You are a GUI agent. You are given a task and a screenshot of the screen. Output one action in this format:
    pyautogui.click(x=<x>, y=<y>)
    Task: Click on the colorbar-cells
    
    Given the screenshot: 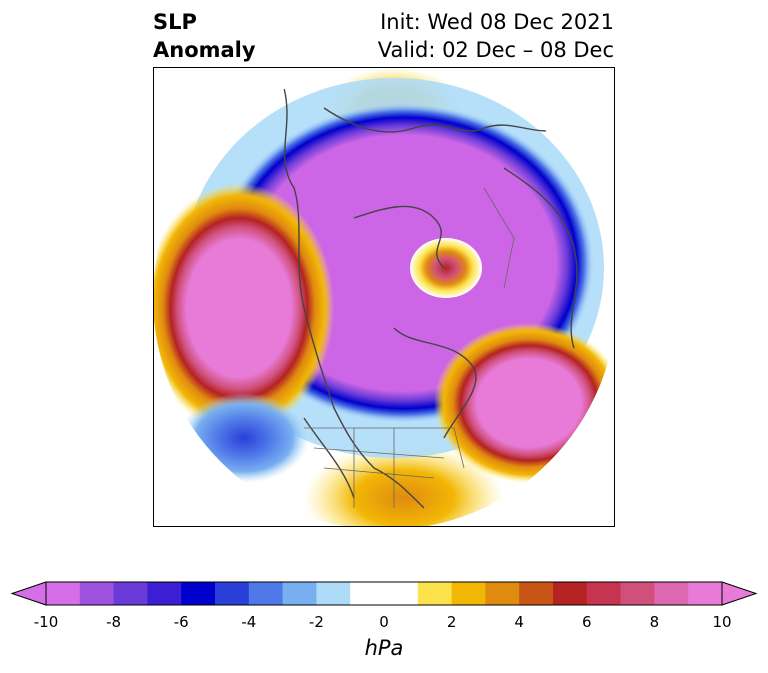 What is the action you would take?
    pyautogui.click(x=384, y=593)
    